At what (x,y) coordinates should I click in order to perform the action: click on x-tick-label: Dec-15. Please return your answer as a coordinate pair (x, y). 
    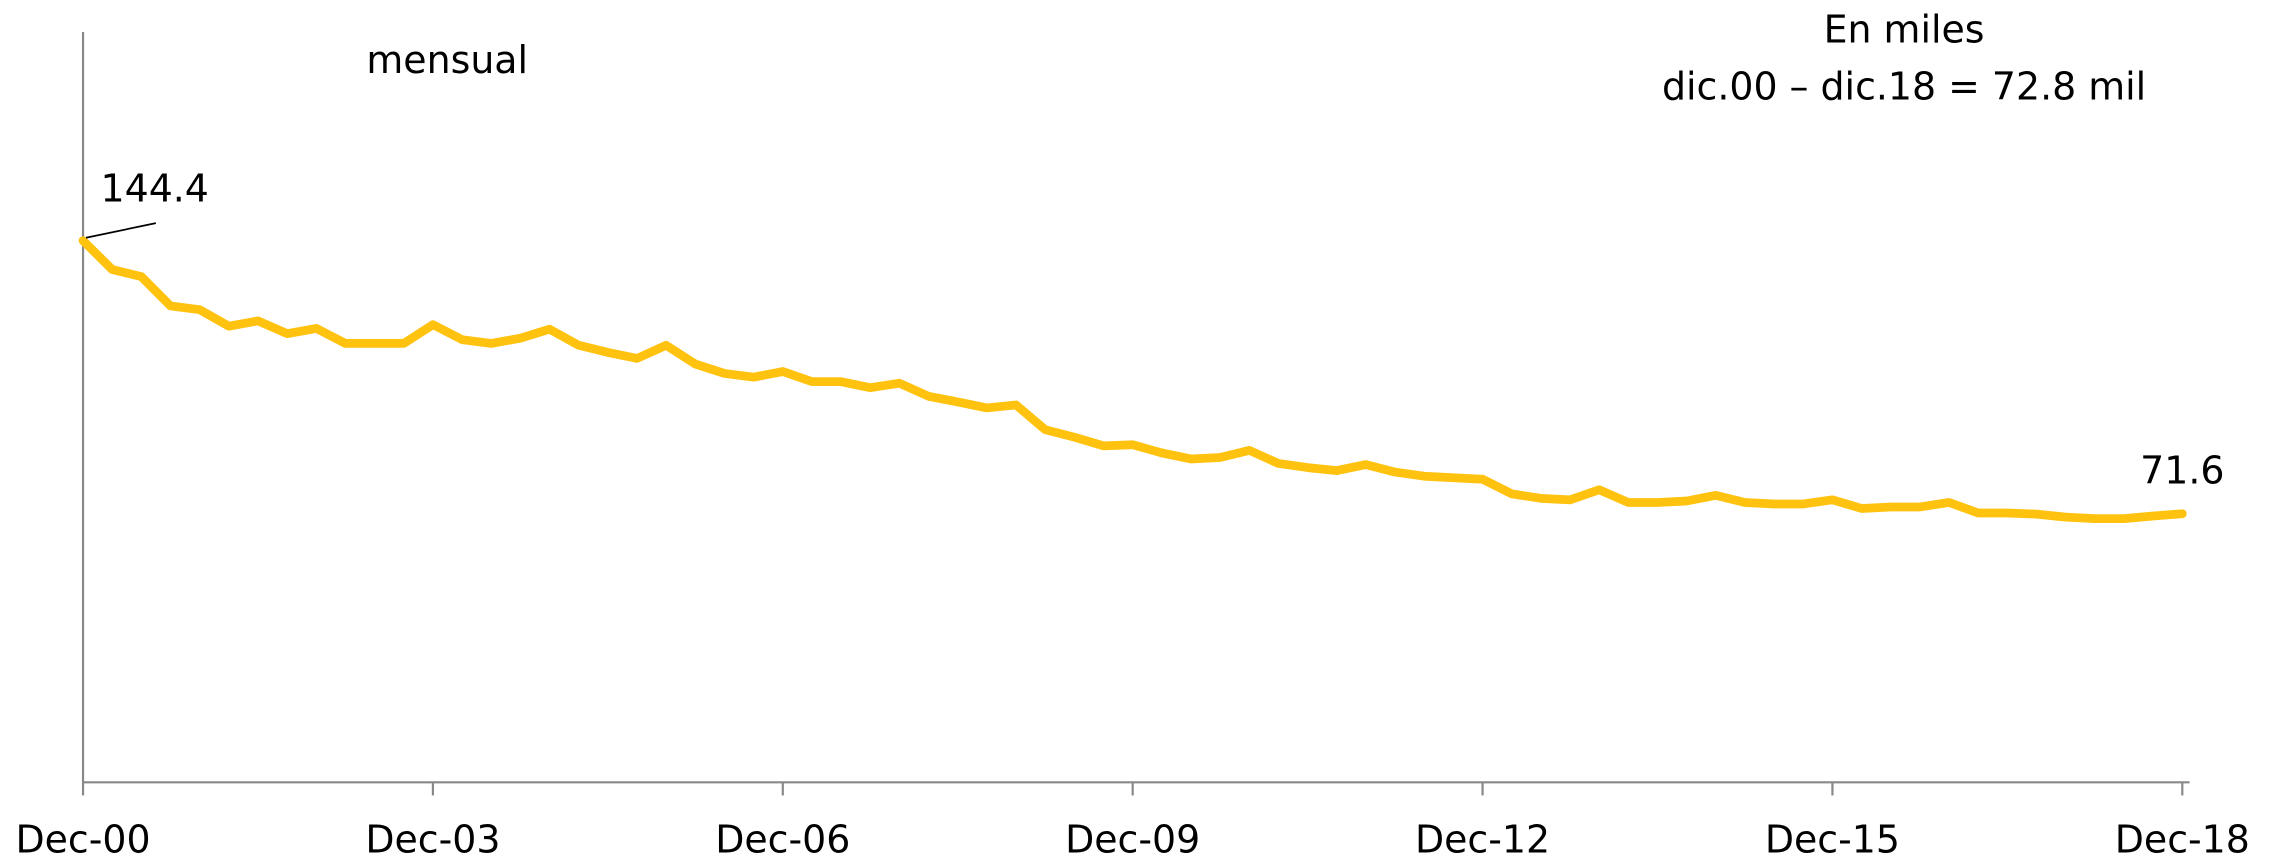
    Looking at the image, I should click on (1832, 839).